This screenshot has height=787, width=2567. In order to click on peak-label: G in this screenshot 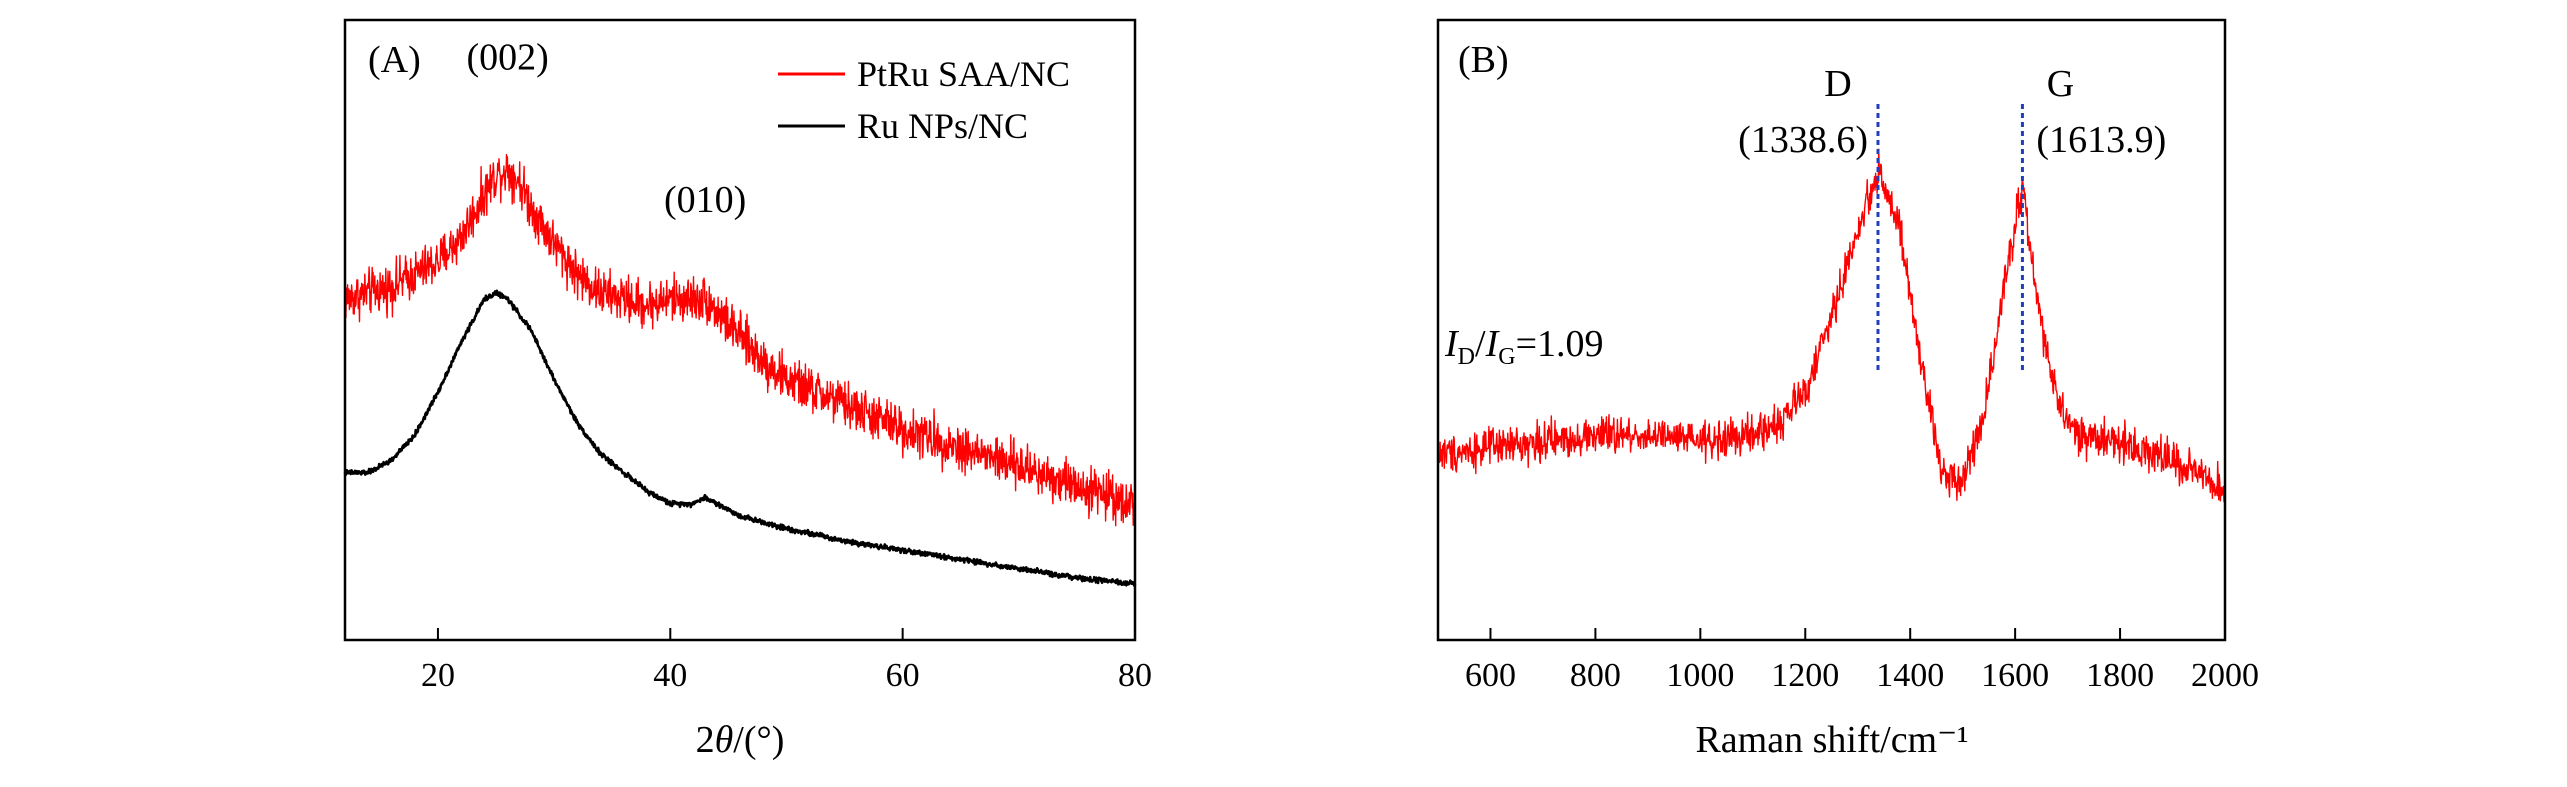, I will do `click(2060, 84)`.